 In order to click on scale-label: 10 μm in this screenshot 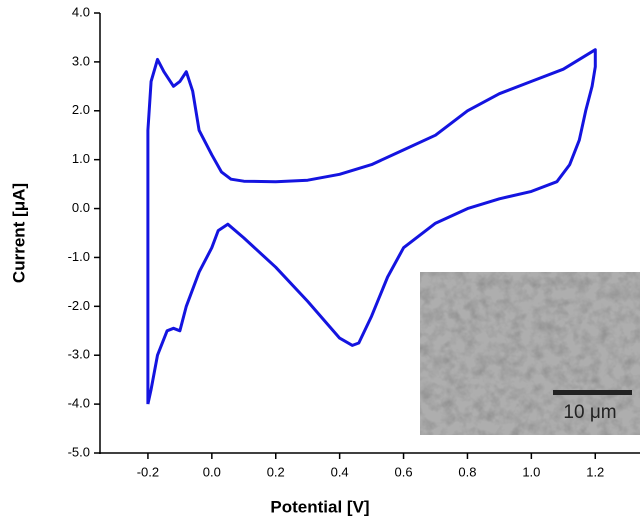, I will do `click(589, 412)`.